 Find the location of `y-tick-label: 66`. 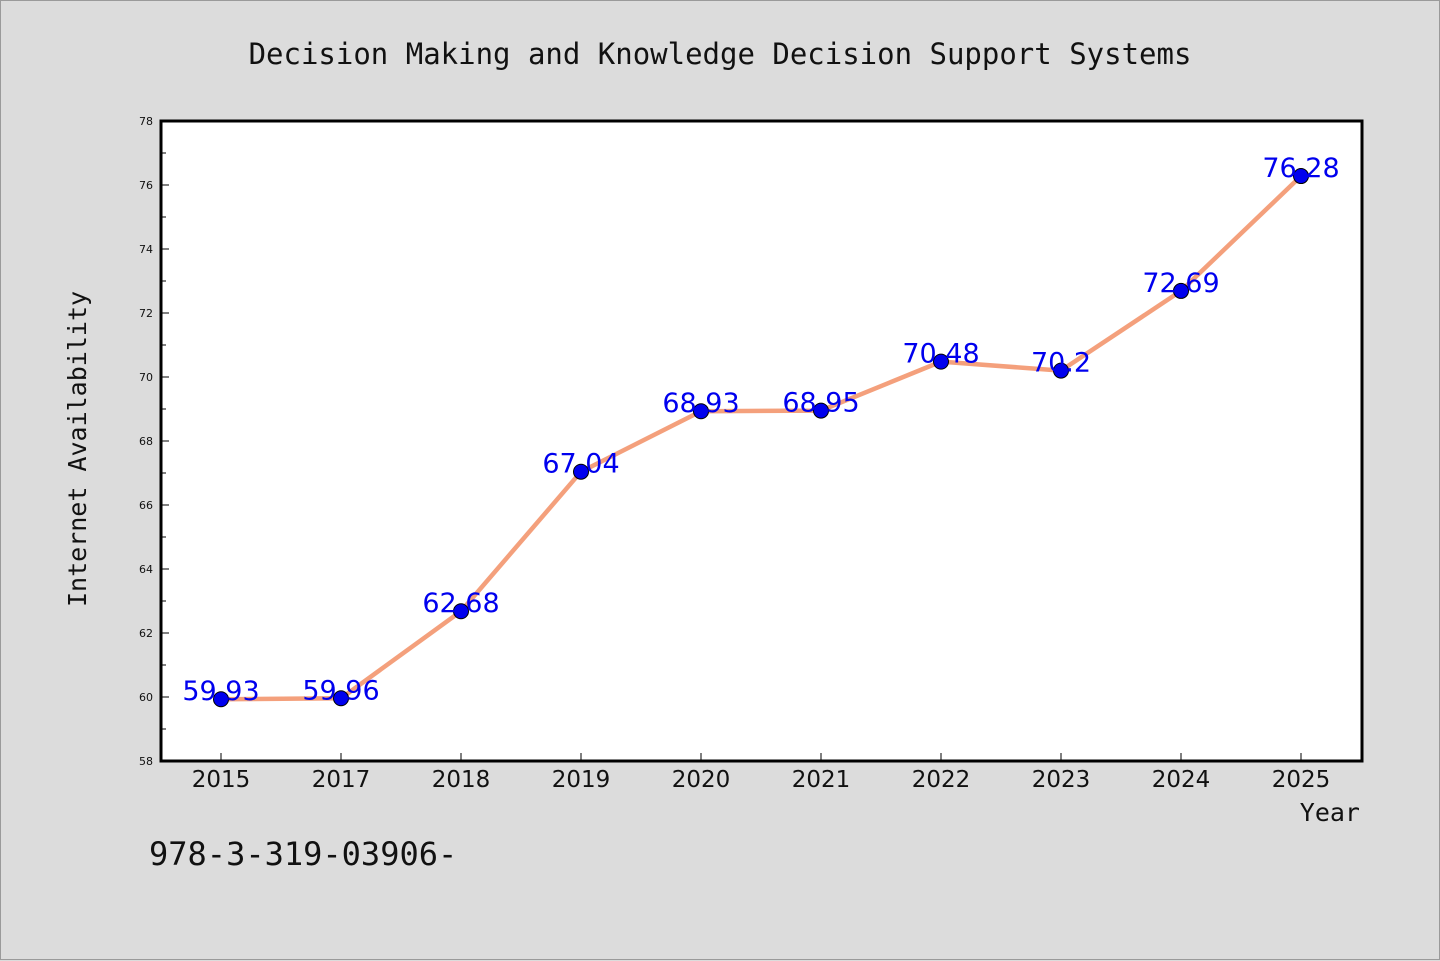

y-tick-label: 66 is located at coordinates (146, 505).